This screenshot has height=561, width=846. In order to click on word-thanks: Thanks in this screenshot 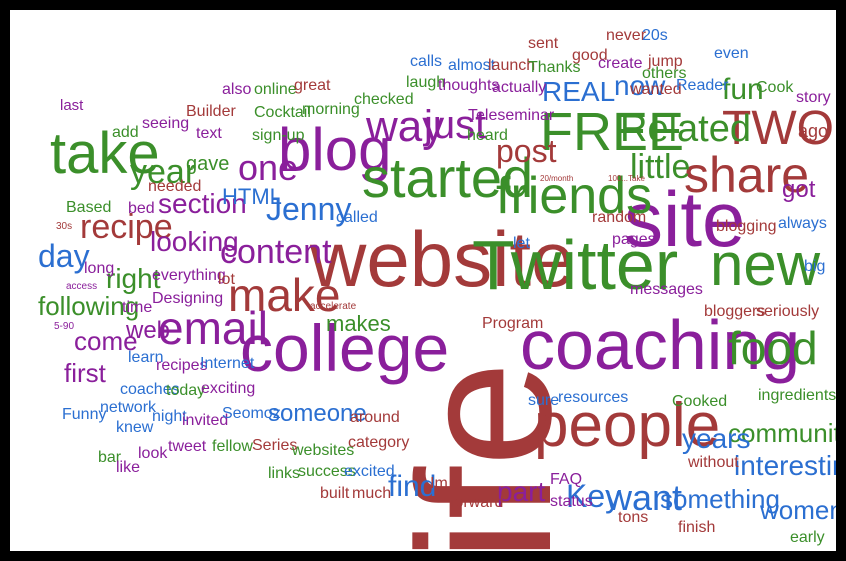, I will do `click(554, 67)`.